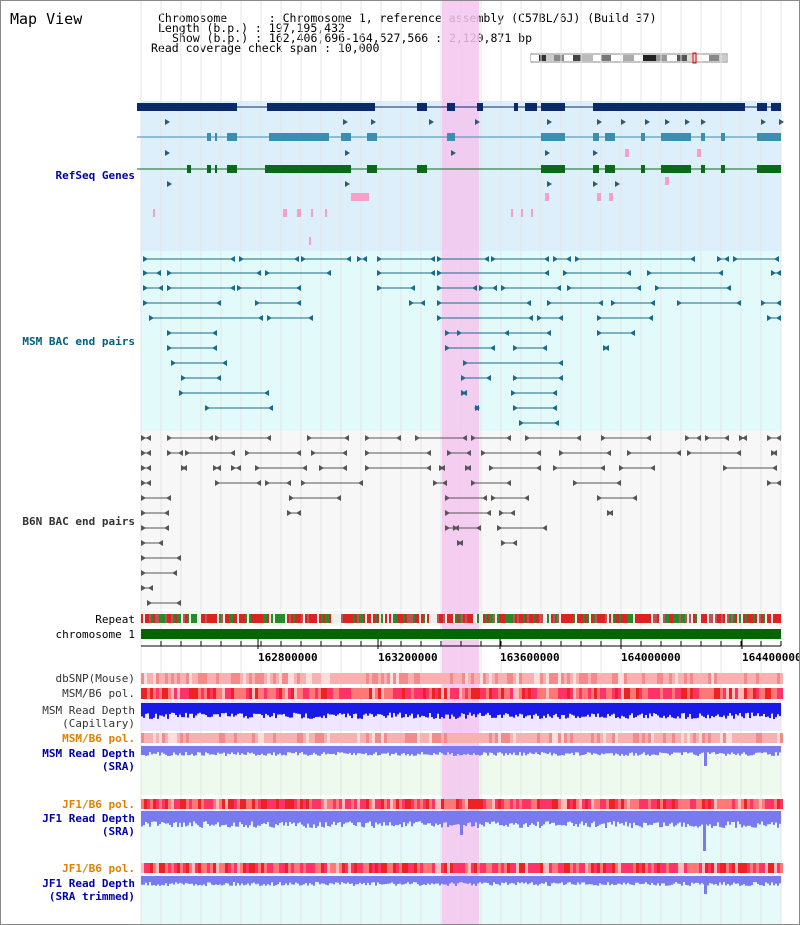 The height and width of the screenshot is (925, 800). Describe the element at coordinates (723, 58) in the screenshot. I see `ideogram-band` at that location.